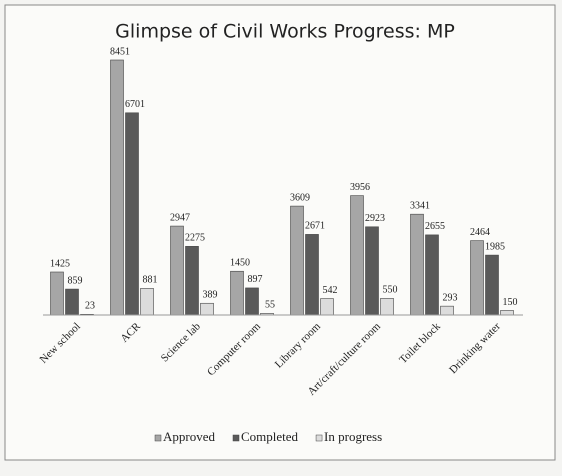  What do you see at coordinates (450, 297) in the screenshot?
I see `data-label: 293` at bounding box center [450, 297].